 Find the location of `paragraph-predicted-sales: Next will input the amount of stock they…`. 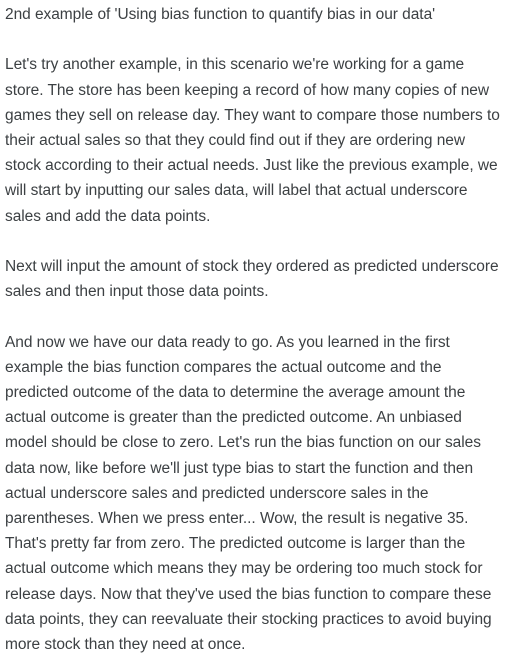

paragraph-predicted-sales: Next will input the amount of stock they… is located at coordinates (252, 279).